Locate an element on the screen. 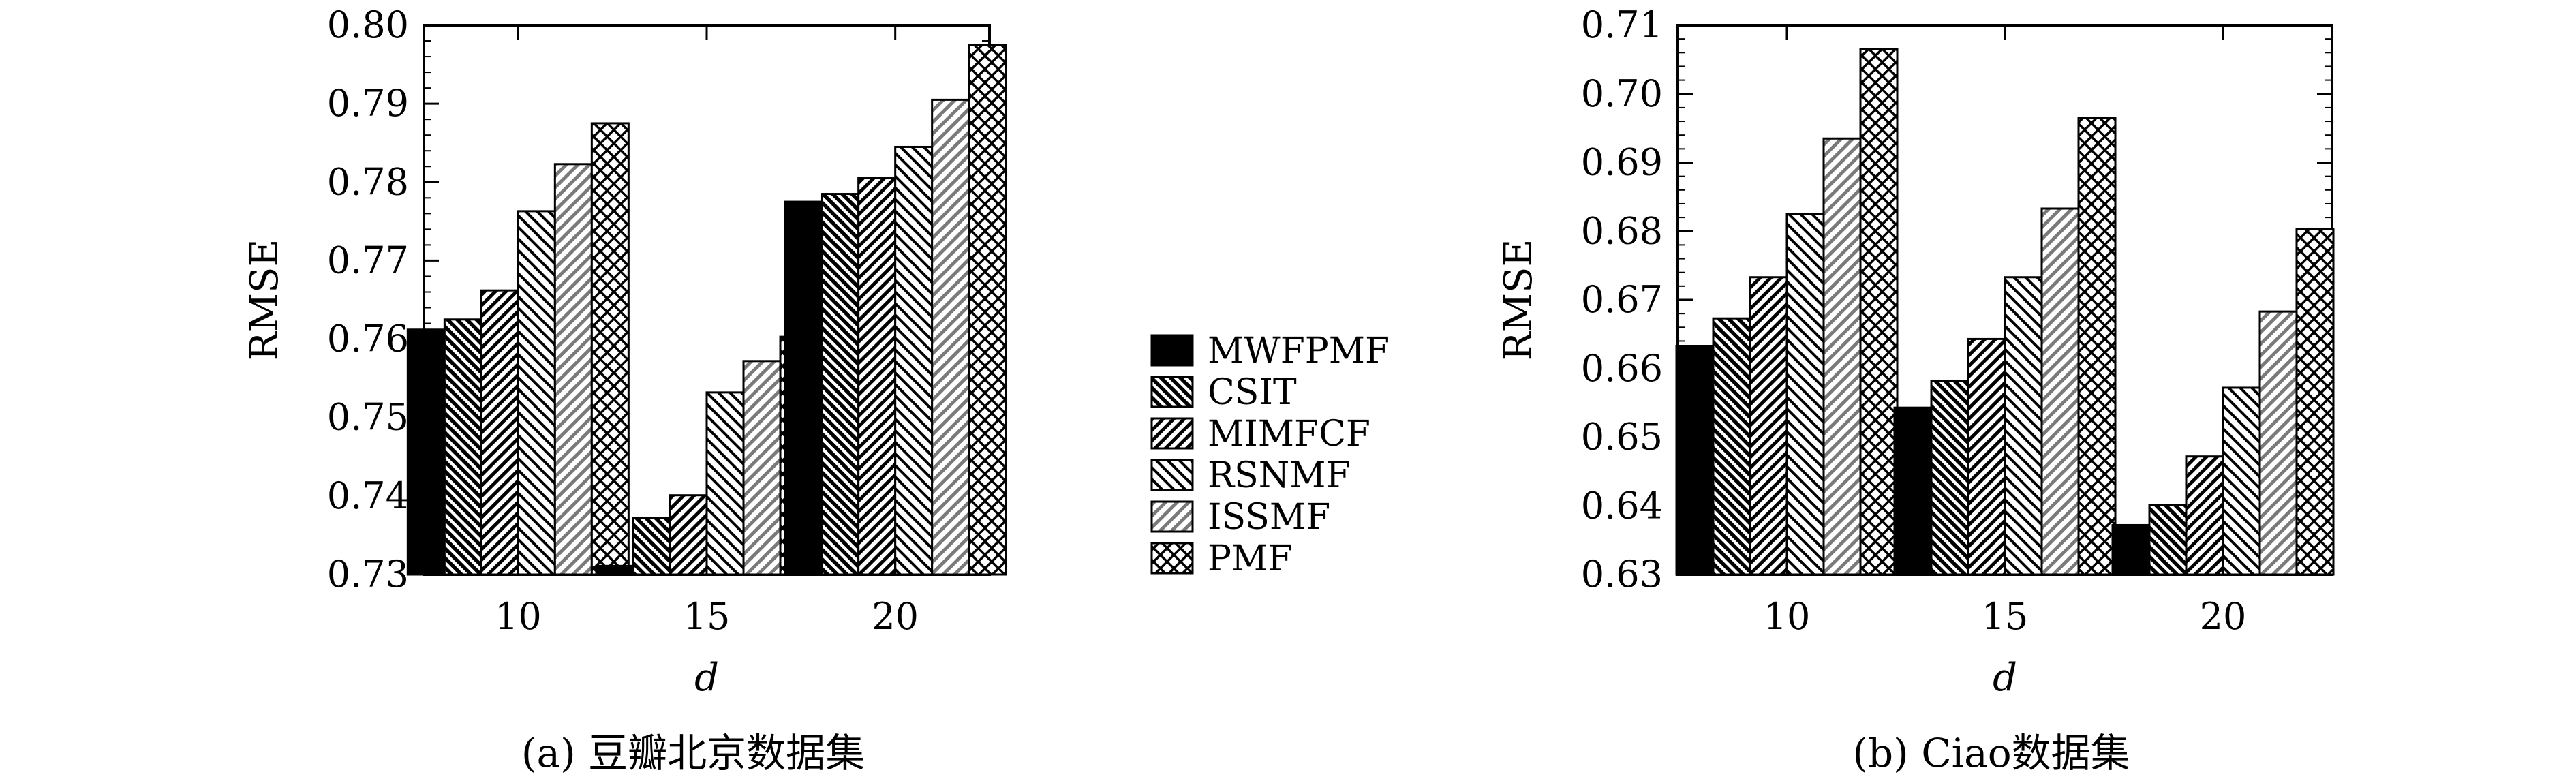 This screenshot has height=781, width=2576. legend-label-issmf: ISSMF is located at coordinates (1269, 518).